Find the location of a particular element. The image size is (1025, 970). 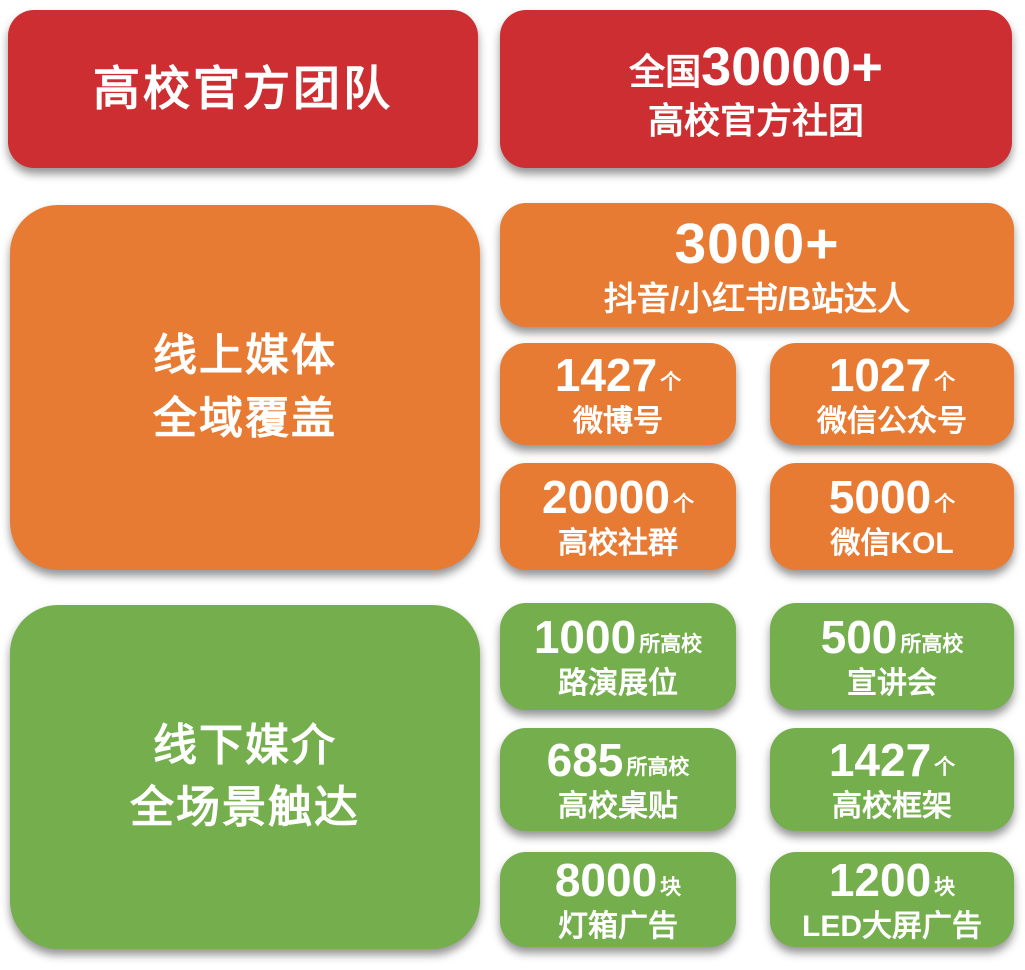

stat-number: 685 is located at coordinates (585, 760).